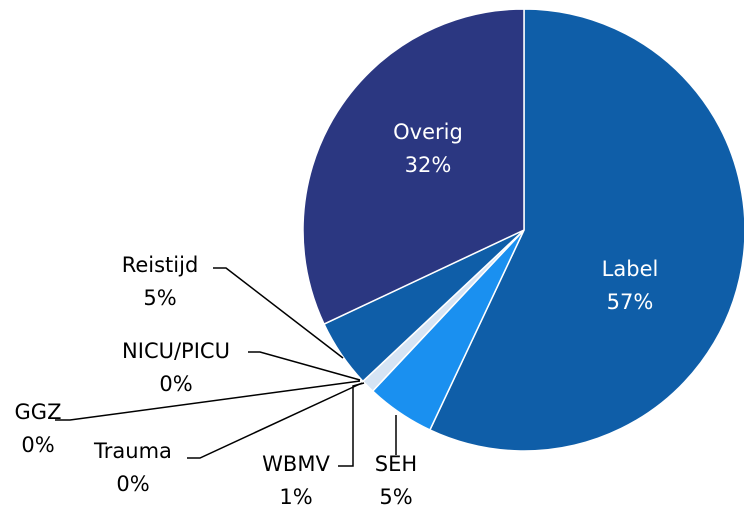  What do you see at coordinates (160, 265) in the screenshot?
I see `slice-label: Reistijd` at bounding box center [160, 265].